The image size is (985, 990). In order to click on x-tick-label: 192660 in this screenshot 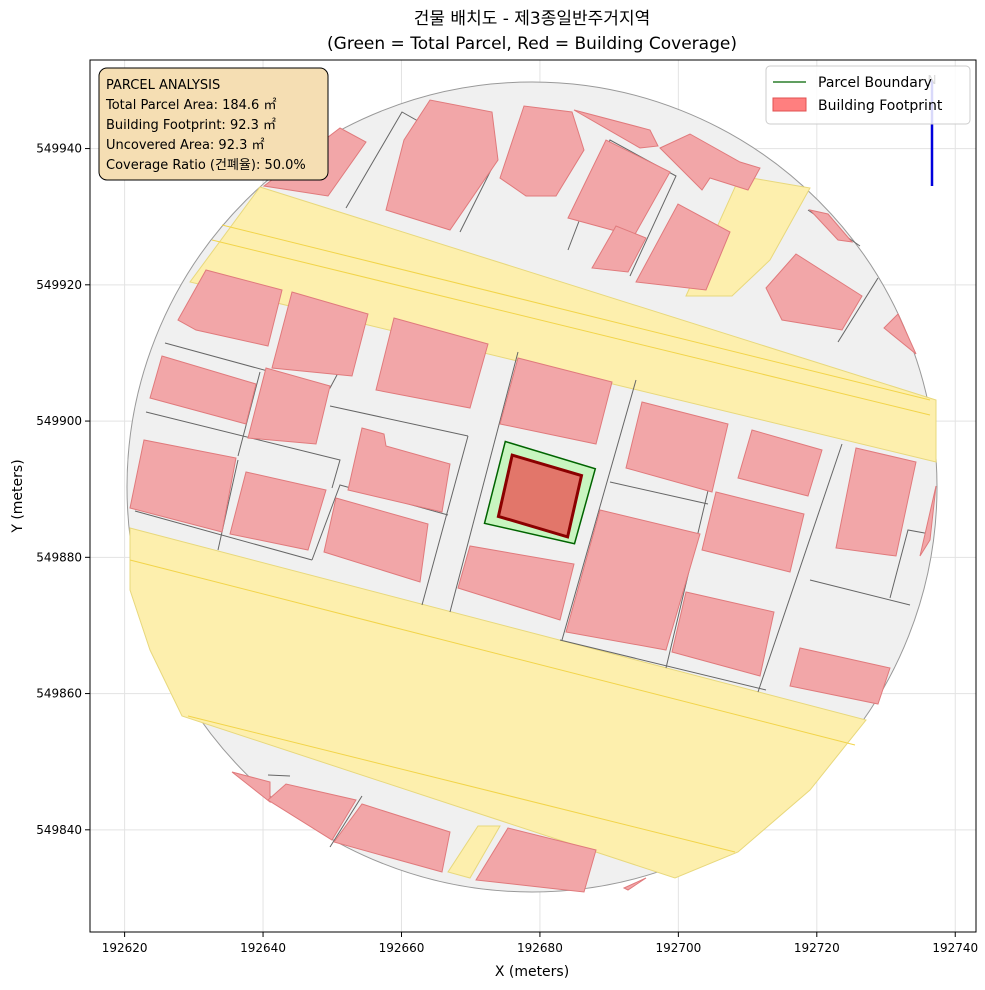, I will do `click(402, 948)`.